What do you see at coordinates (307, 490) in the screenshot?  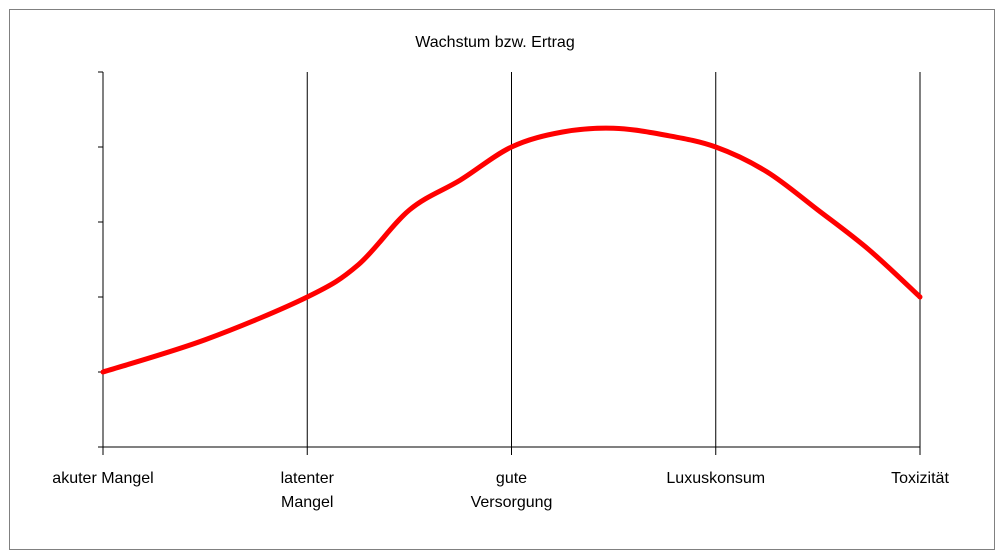 I see `x-tick-label: latenter Mangel` at bounding box center [307, 490].